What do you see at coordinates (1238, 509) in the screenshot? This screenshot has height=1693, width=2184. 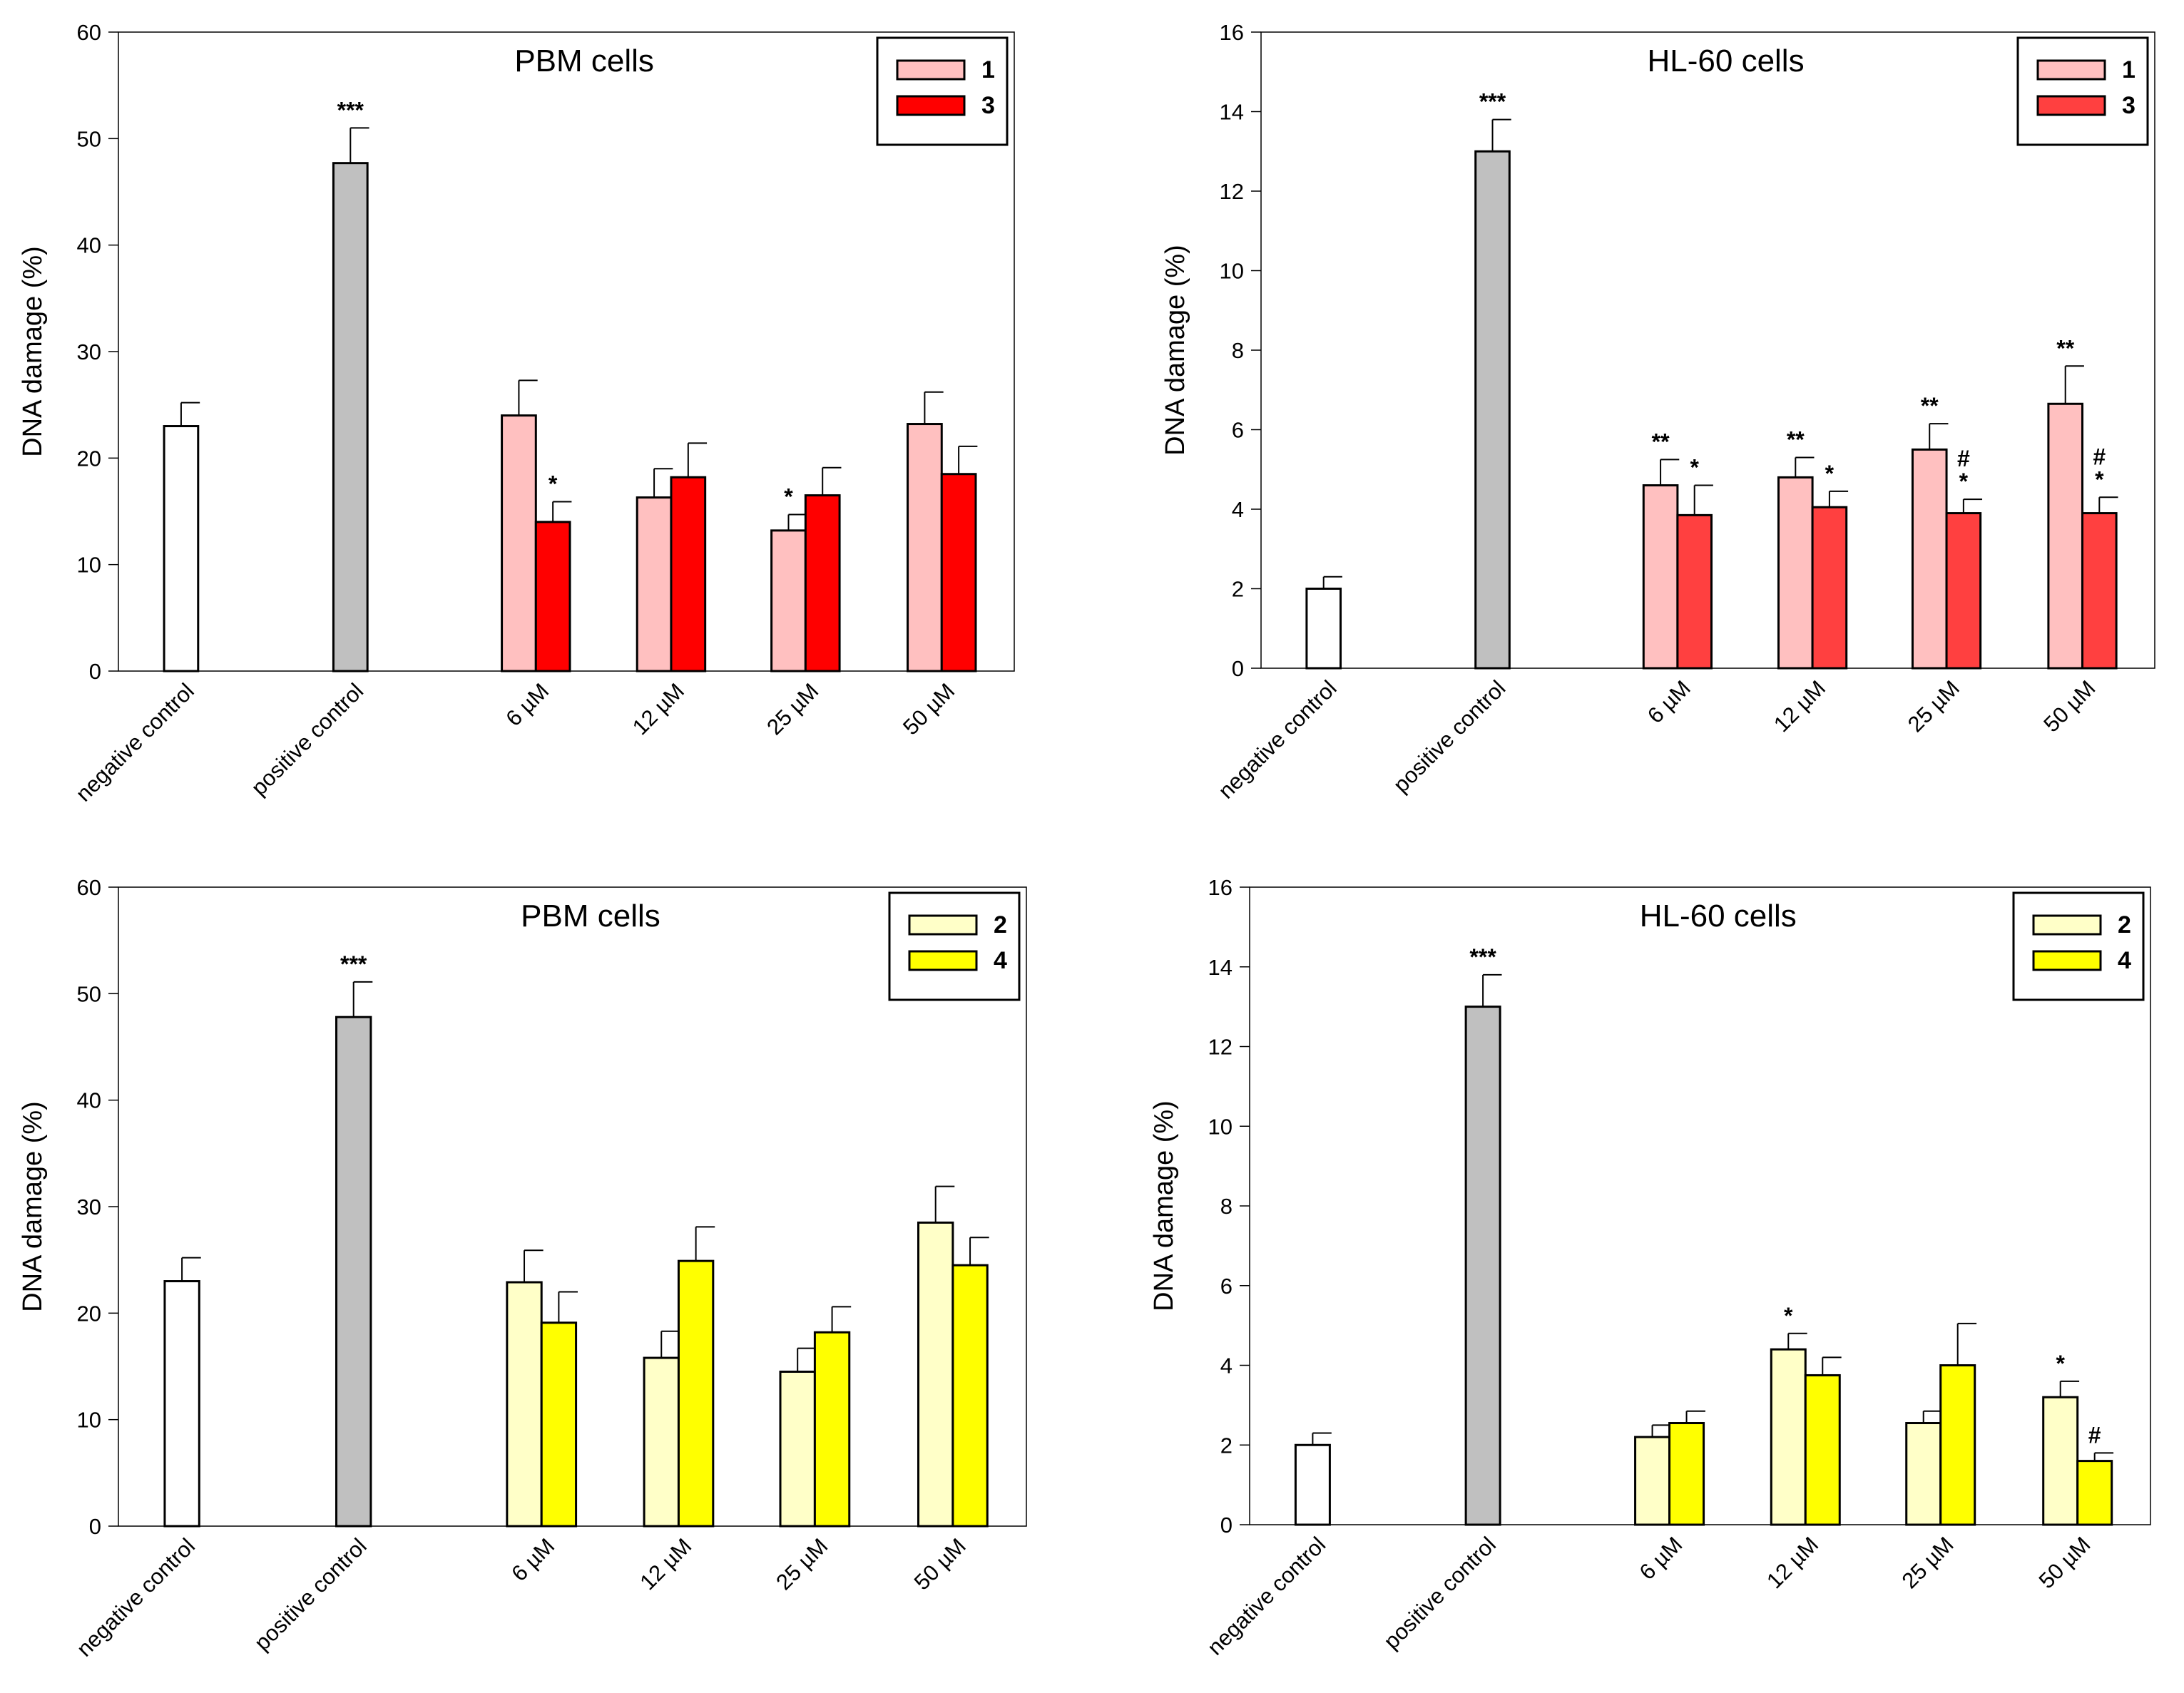 I see `y-tick-label: 4` at bounding box center [1238, 509].